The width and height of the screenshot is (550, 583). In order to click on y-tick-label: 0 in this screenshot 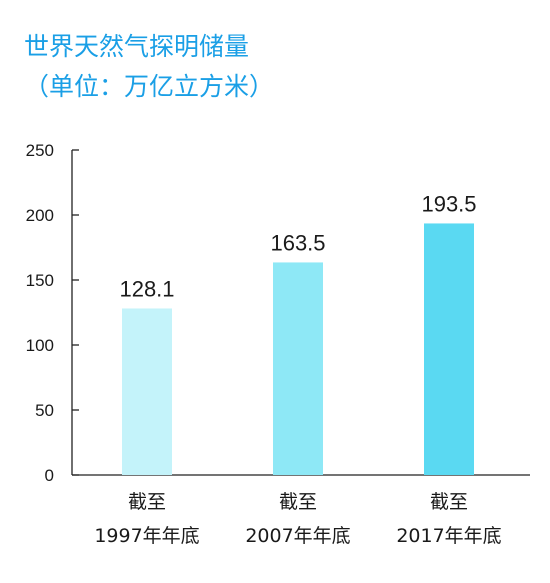, I will do `click(49, 475)`.